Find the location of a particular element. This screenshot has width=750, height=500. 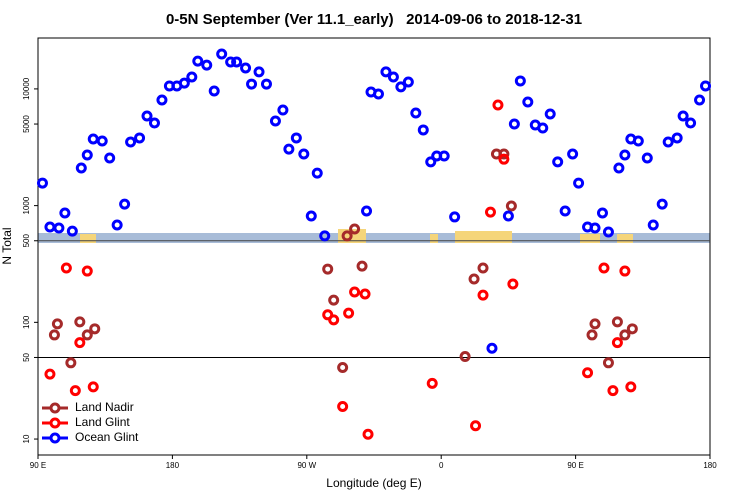

x-tick-label: 90 E is located at coordinates (575, 465).